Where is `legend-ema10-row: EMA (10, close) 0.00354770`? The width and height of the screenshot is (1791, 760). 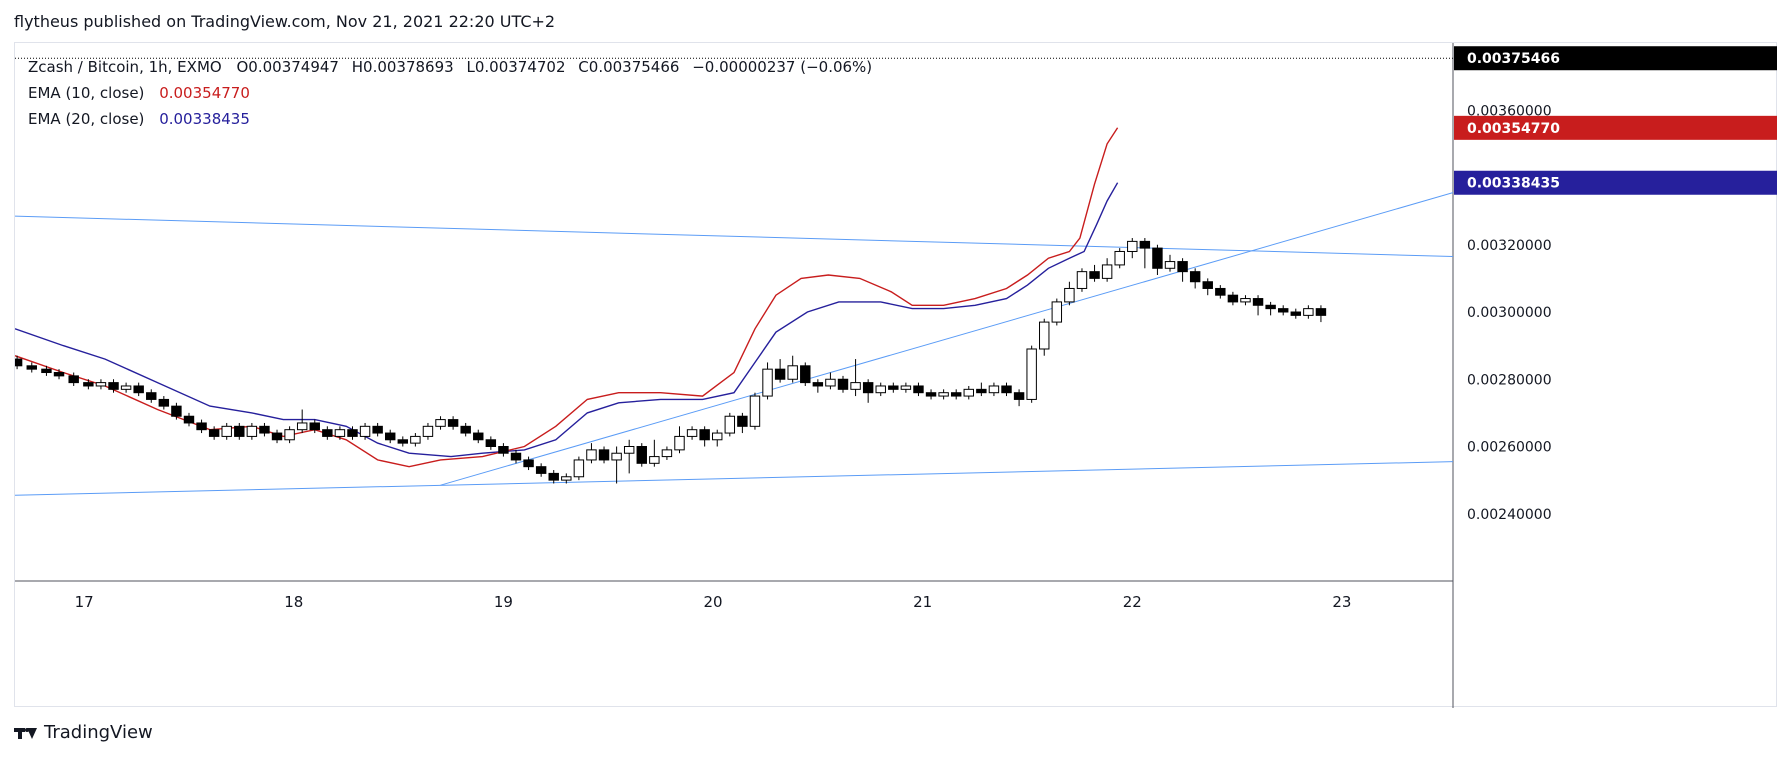
legend-ema10-row: EMA (10, close) 0.00354770 is located at coordinates (454, 93).